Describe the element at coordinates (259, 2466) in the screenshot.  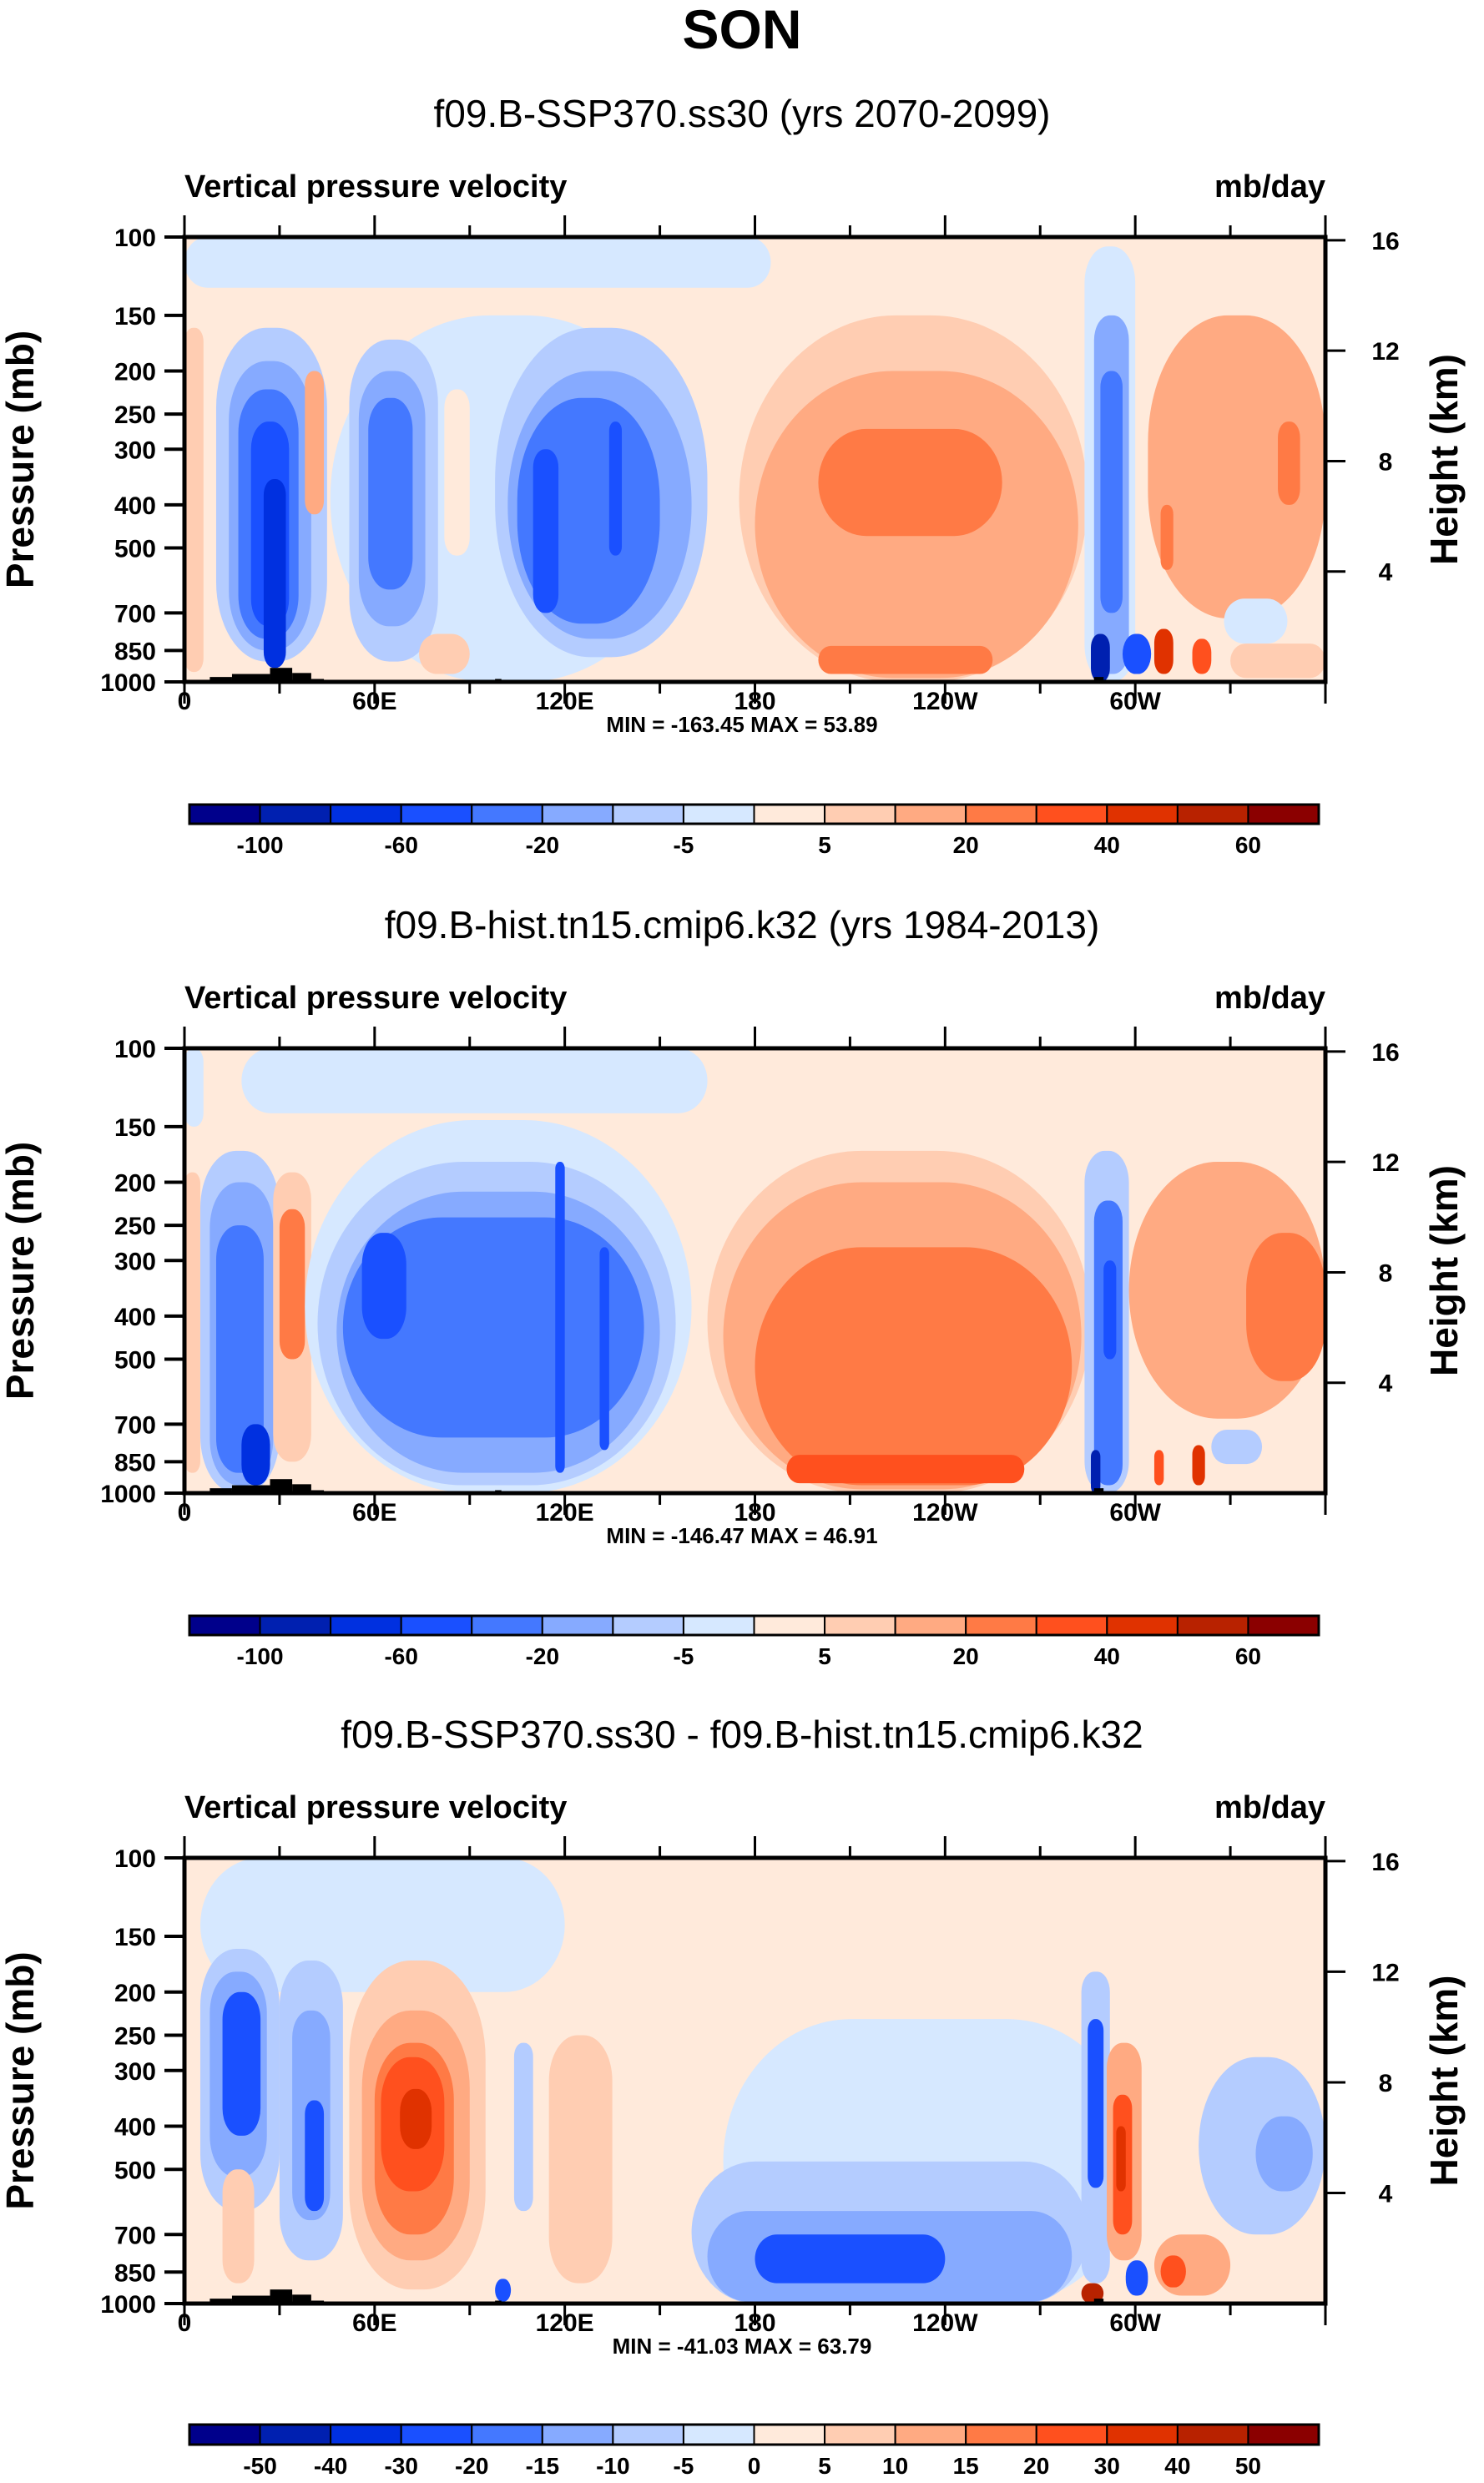
I see `colorbar-label: -50` at that location.